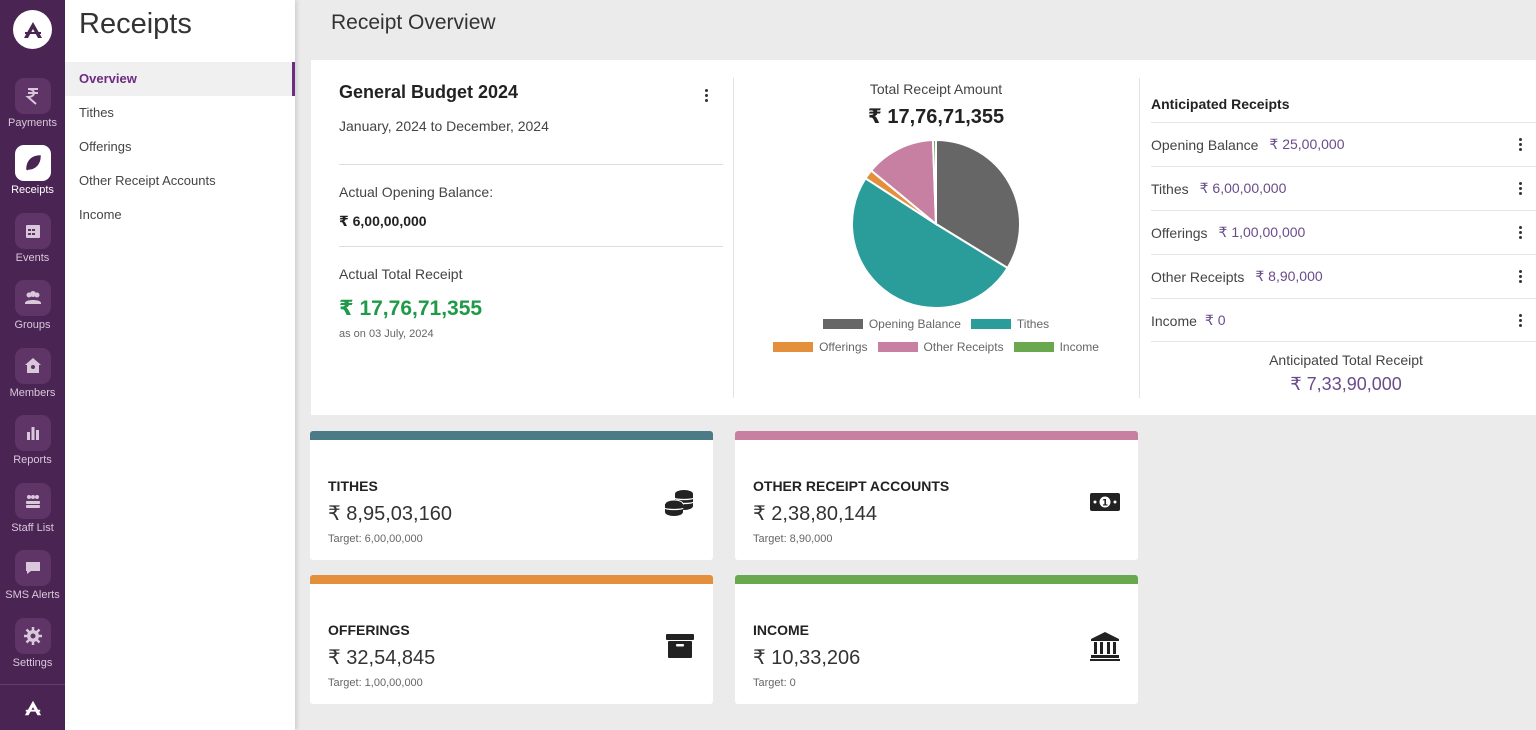 This screenshot has height=730, width=1536. Describe the element at coordinates (936, 117) in the screenshot. I see `total-receipt-amount: ₹ 17,76,71,355` at that location.